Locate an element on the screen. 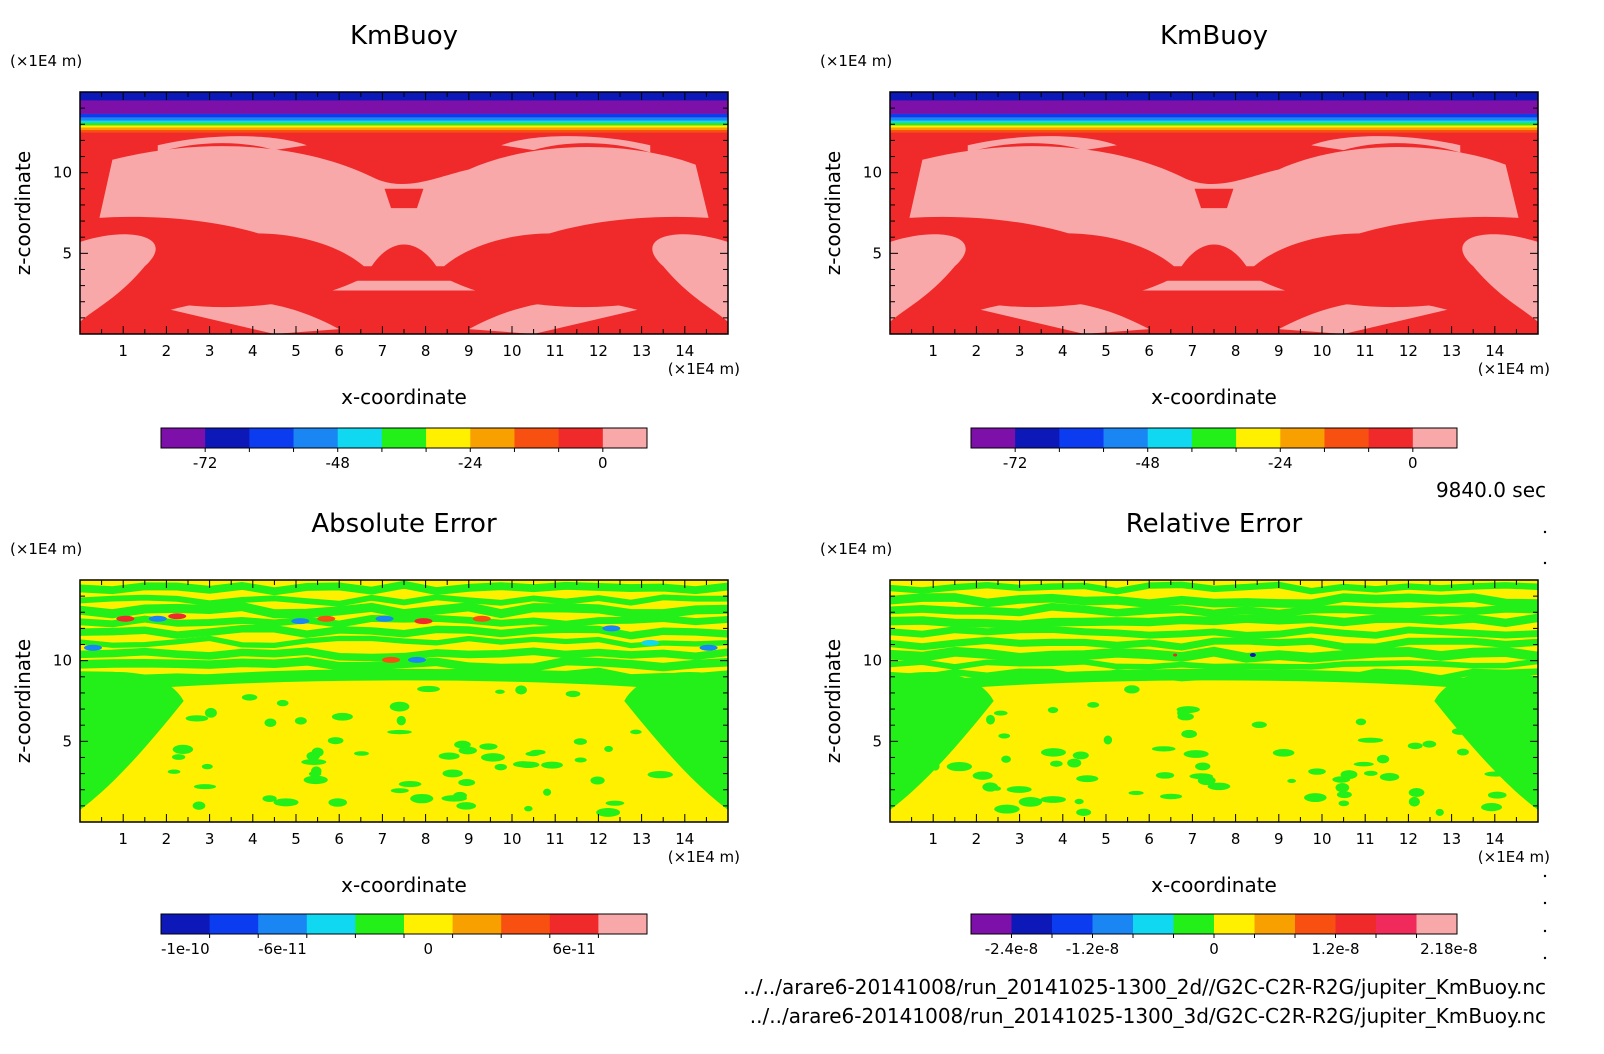 Image resolution: width=1604 pixels, height=1054 pixels. x-tick-label: 4 is located at coordinates (1063, 839).